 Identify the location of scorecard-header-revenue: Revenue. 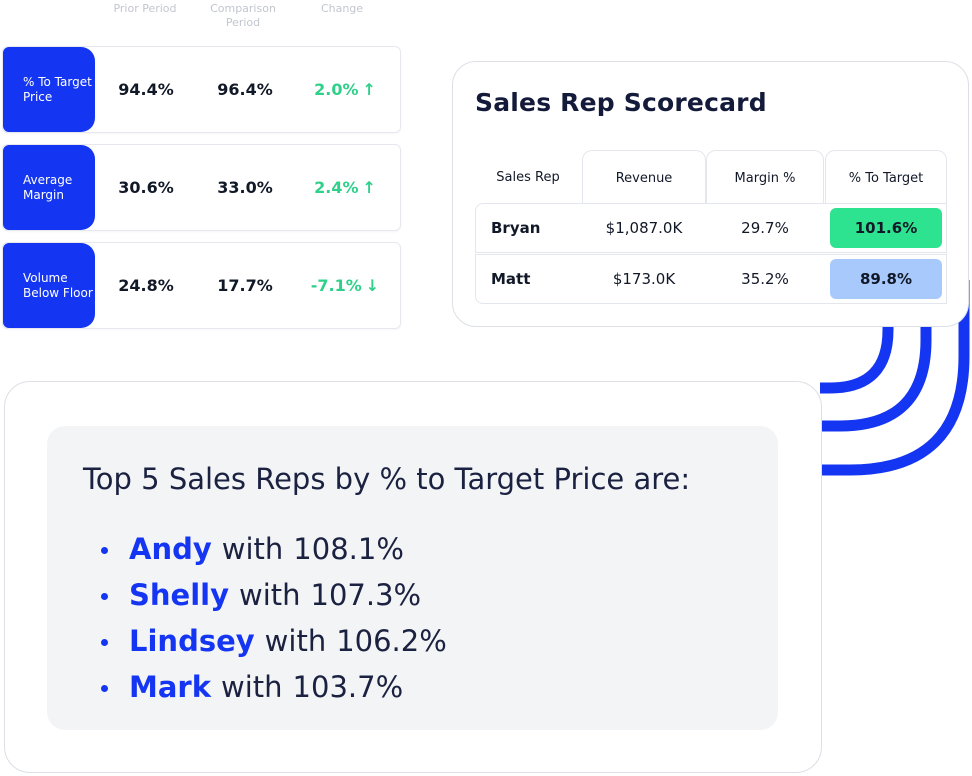
(644, 177).